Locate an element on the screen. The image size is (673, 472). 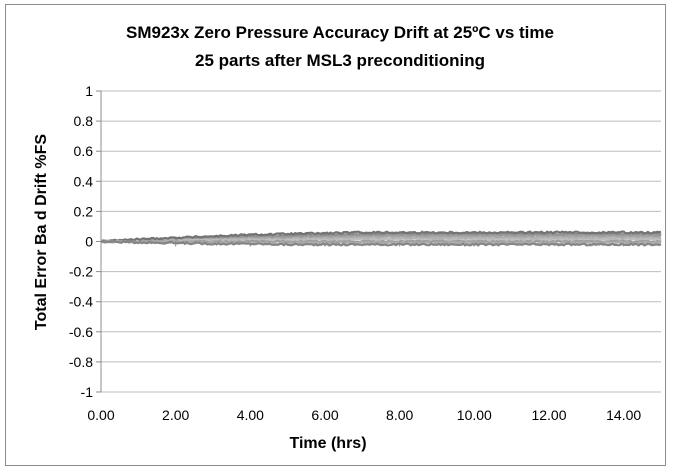
x-axis-label: Time (hrs) is located at coordinates (327, 443).